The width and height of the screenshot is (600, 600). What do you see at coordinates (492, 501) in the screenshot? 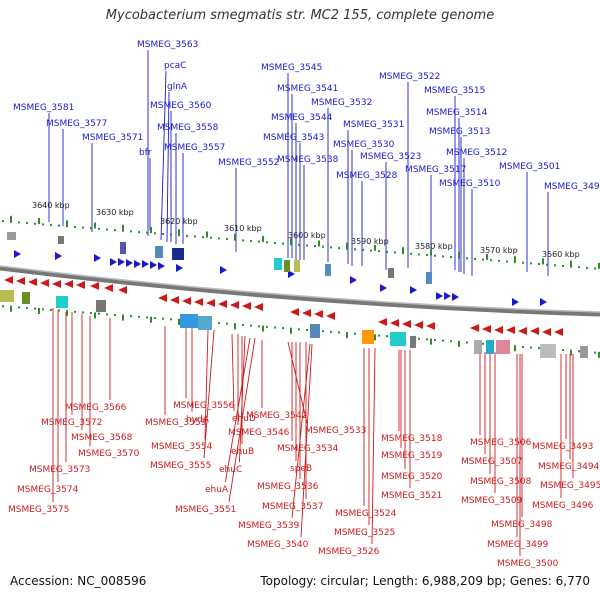
I see `gene-label-msmeg-3509: MSMEG_3509` at bounding box center [492, 501].